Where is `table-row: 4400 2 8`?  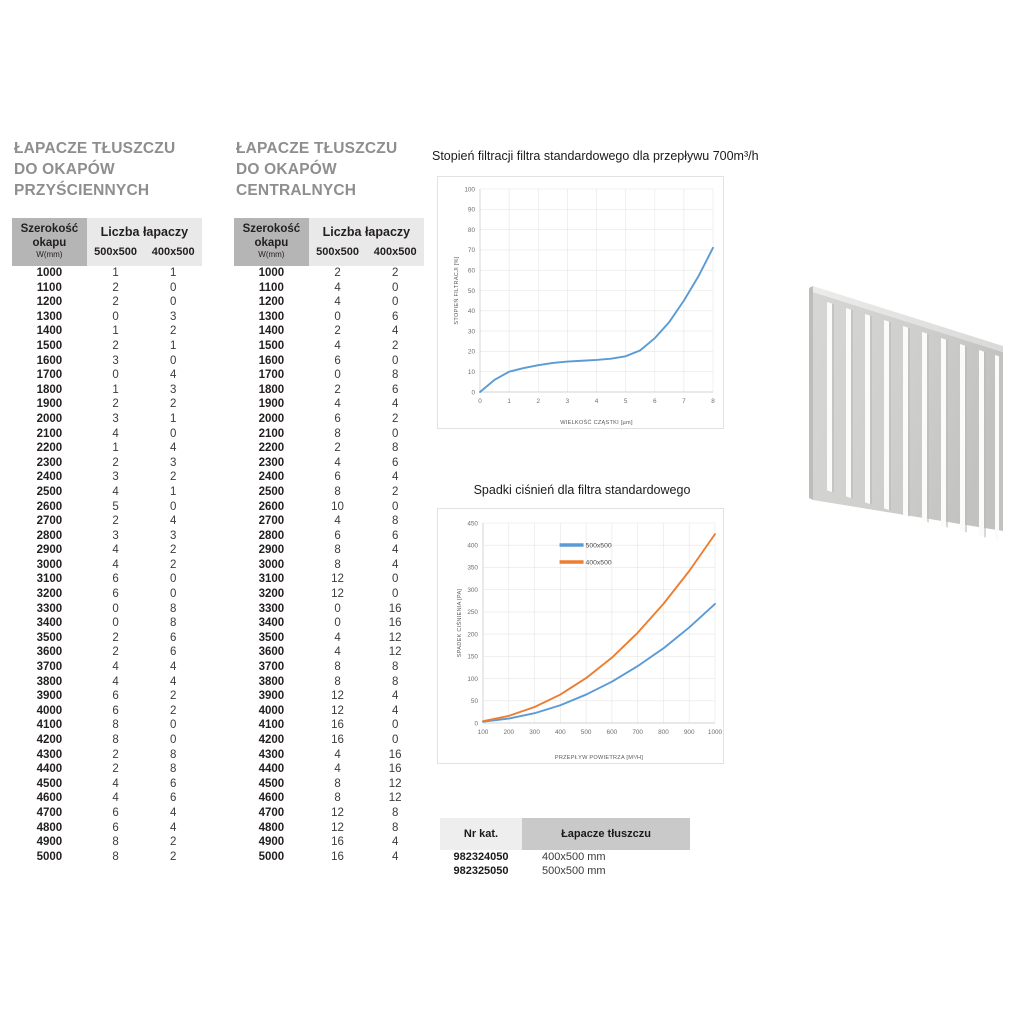
table-row: 4400 2 8 is located at coordinates (107, 769).